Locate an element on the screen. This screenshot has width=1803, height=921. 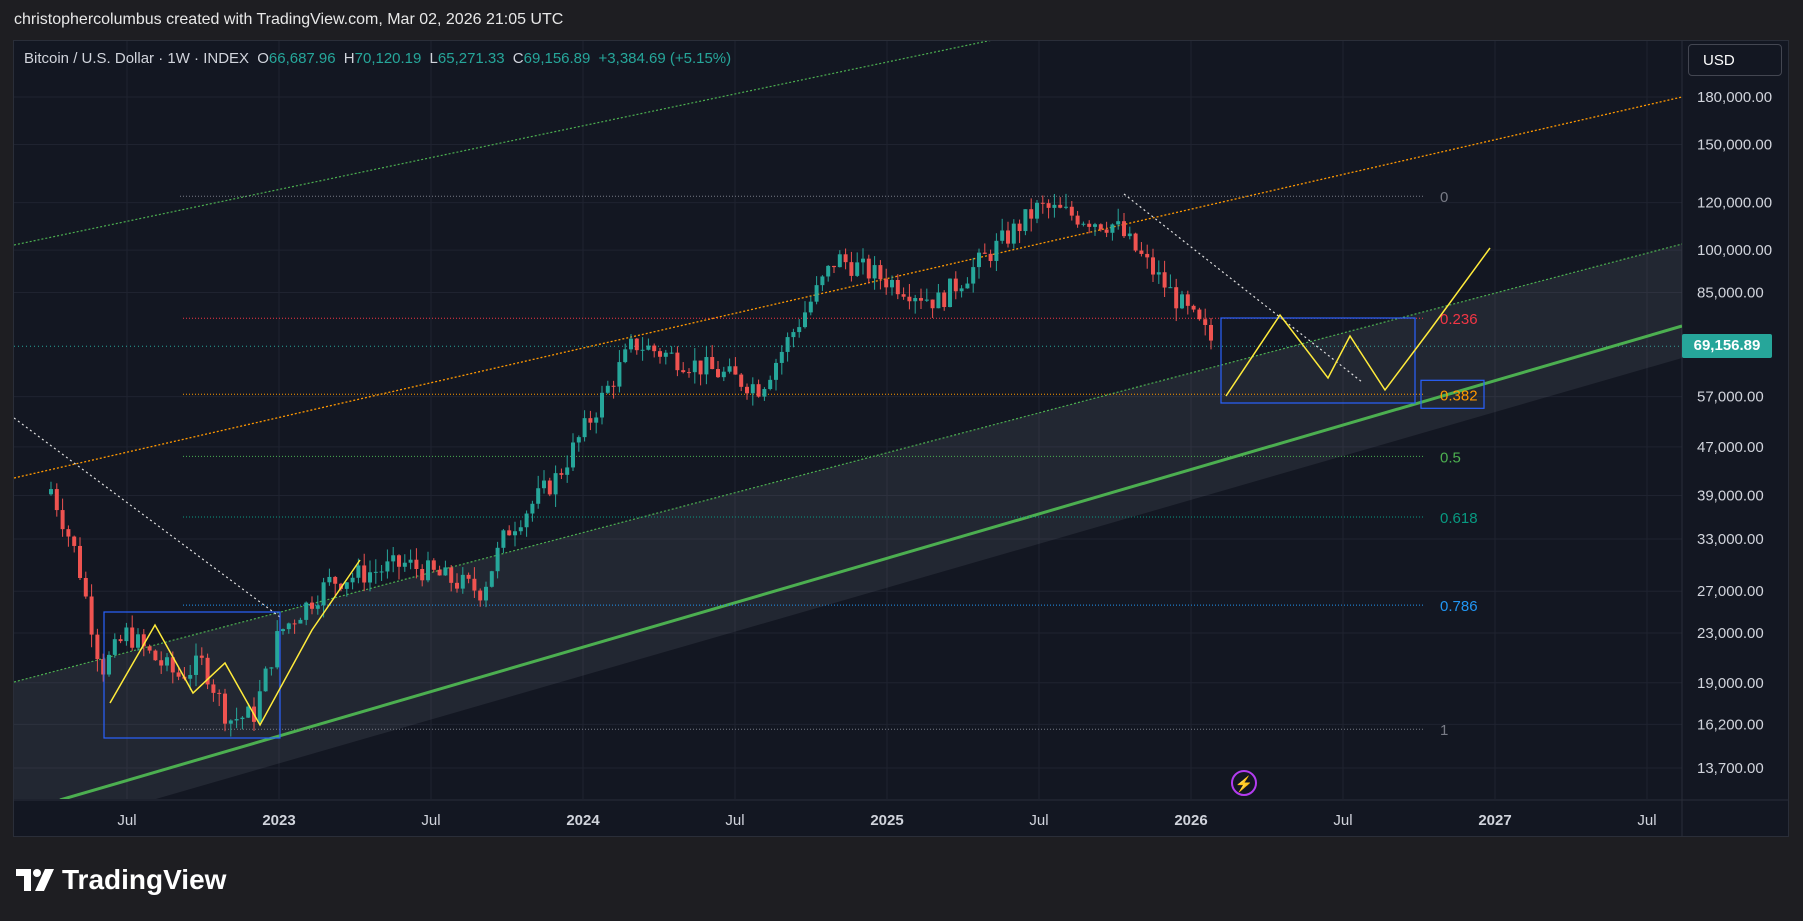
currency-button: USD is located at coordinates (1735, 60).